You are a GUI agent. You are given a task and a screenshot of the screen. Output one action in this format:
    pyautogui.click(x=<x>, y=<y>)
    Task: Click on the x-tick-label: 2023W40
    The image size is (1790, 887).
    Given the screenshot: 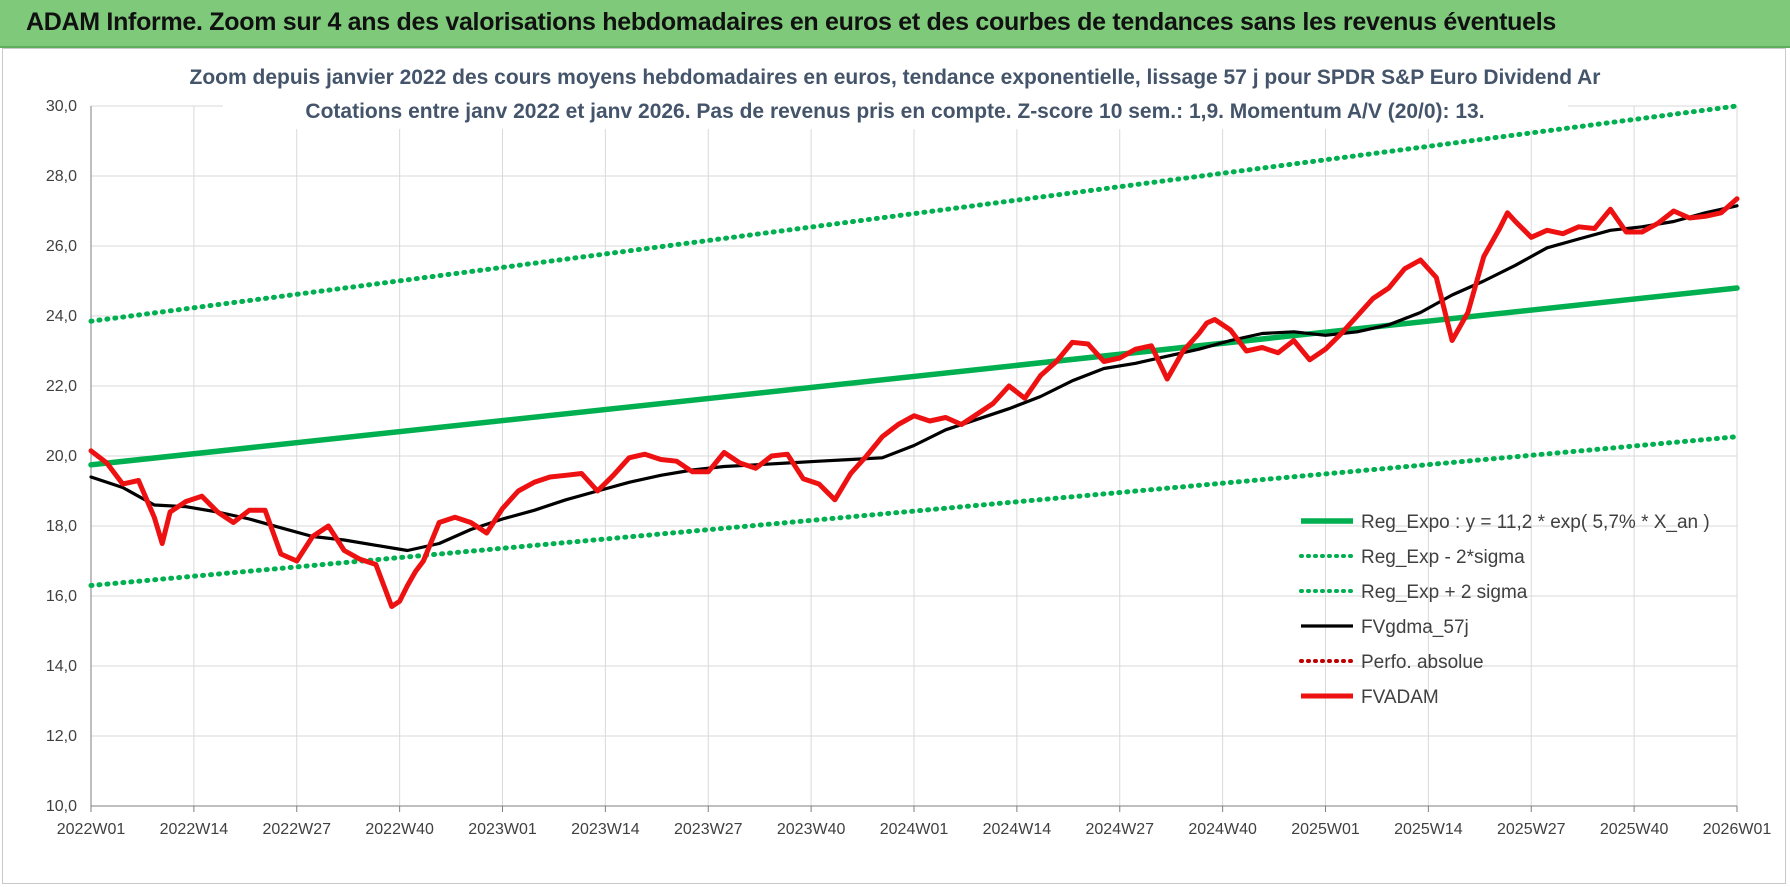 What is the action you would take?
    pyautogui.click(x=811, y=829)
    